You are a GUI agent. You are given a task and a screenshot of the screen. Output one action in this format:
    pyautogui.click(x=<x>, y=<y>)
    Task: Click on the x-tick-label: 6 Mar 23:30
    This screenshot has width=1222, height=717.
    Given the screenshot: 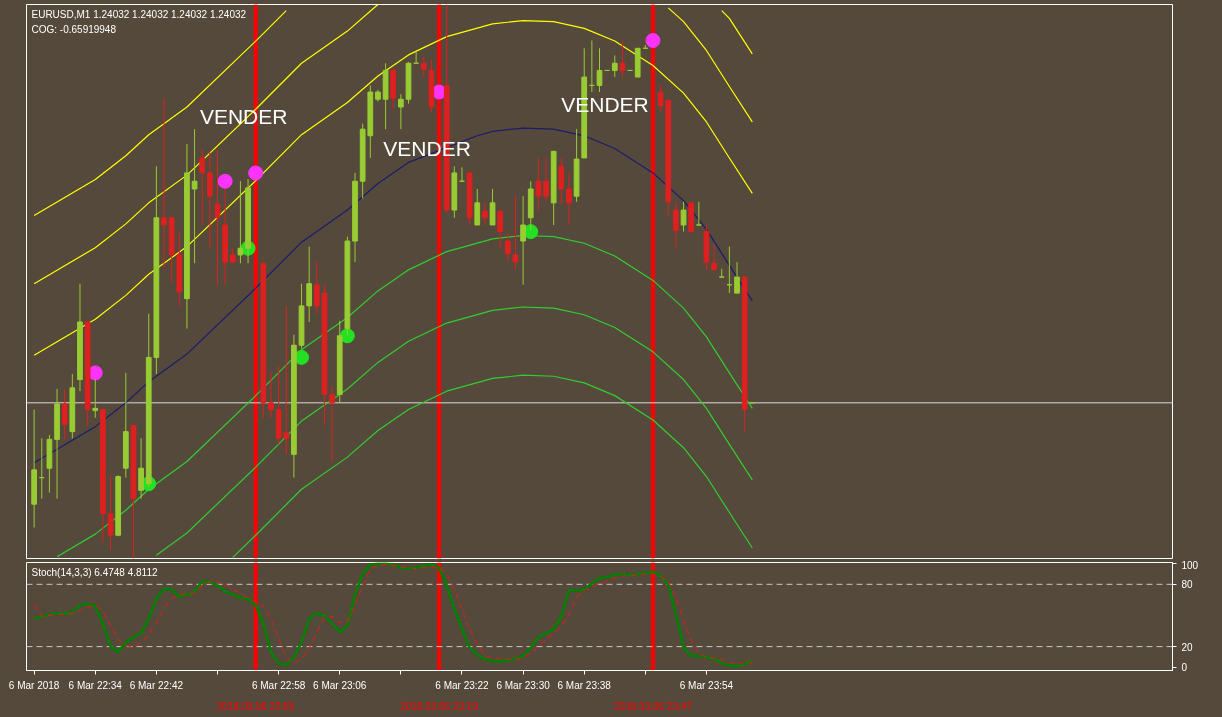 What is the action you would take?
    pyautogui.click(x=523, y=685)
    